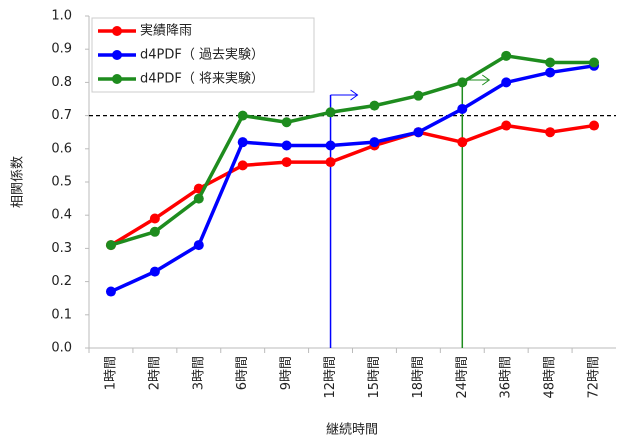  I want to click on x-tick-label: 72時間, so click(594, 377).